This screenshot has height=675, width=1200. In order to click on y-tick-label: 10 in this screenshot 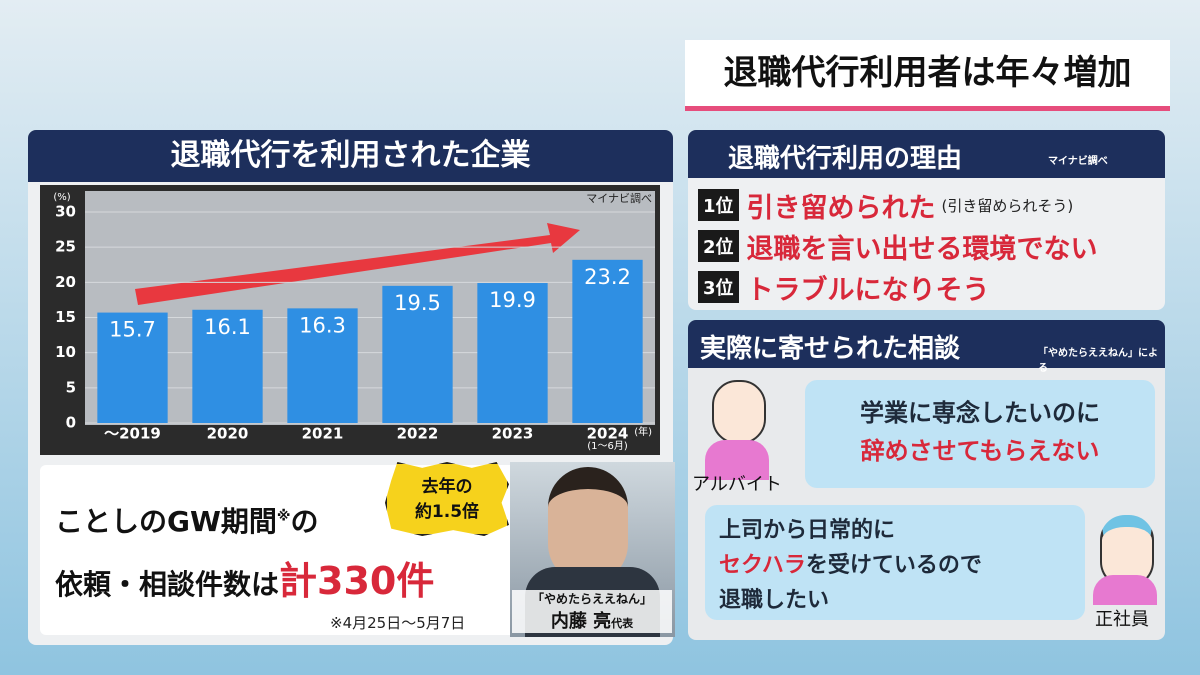, I will do `click(65, 352)`.